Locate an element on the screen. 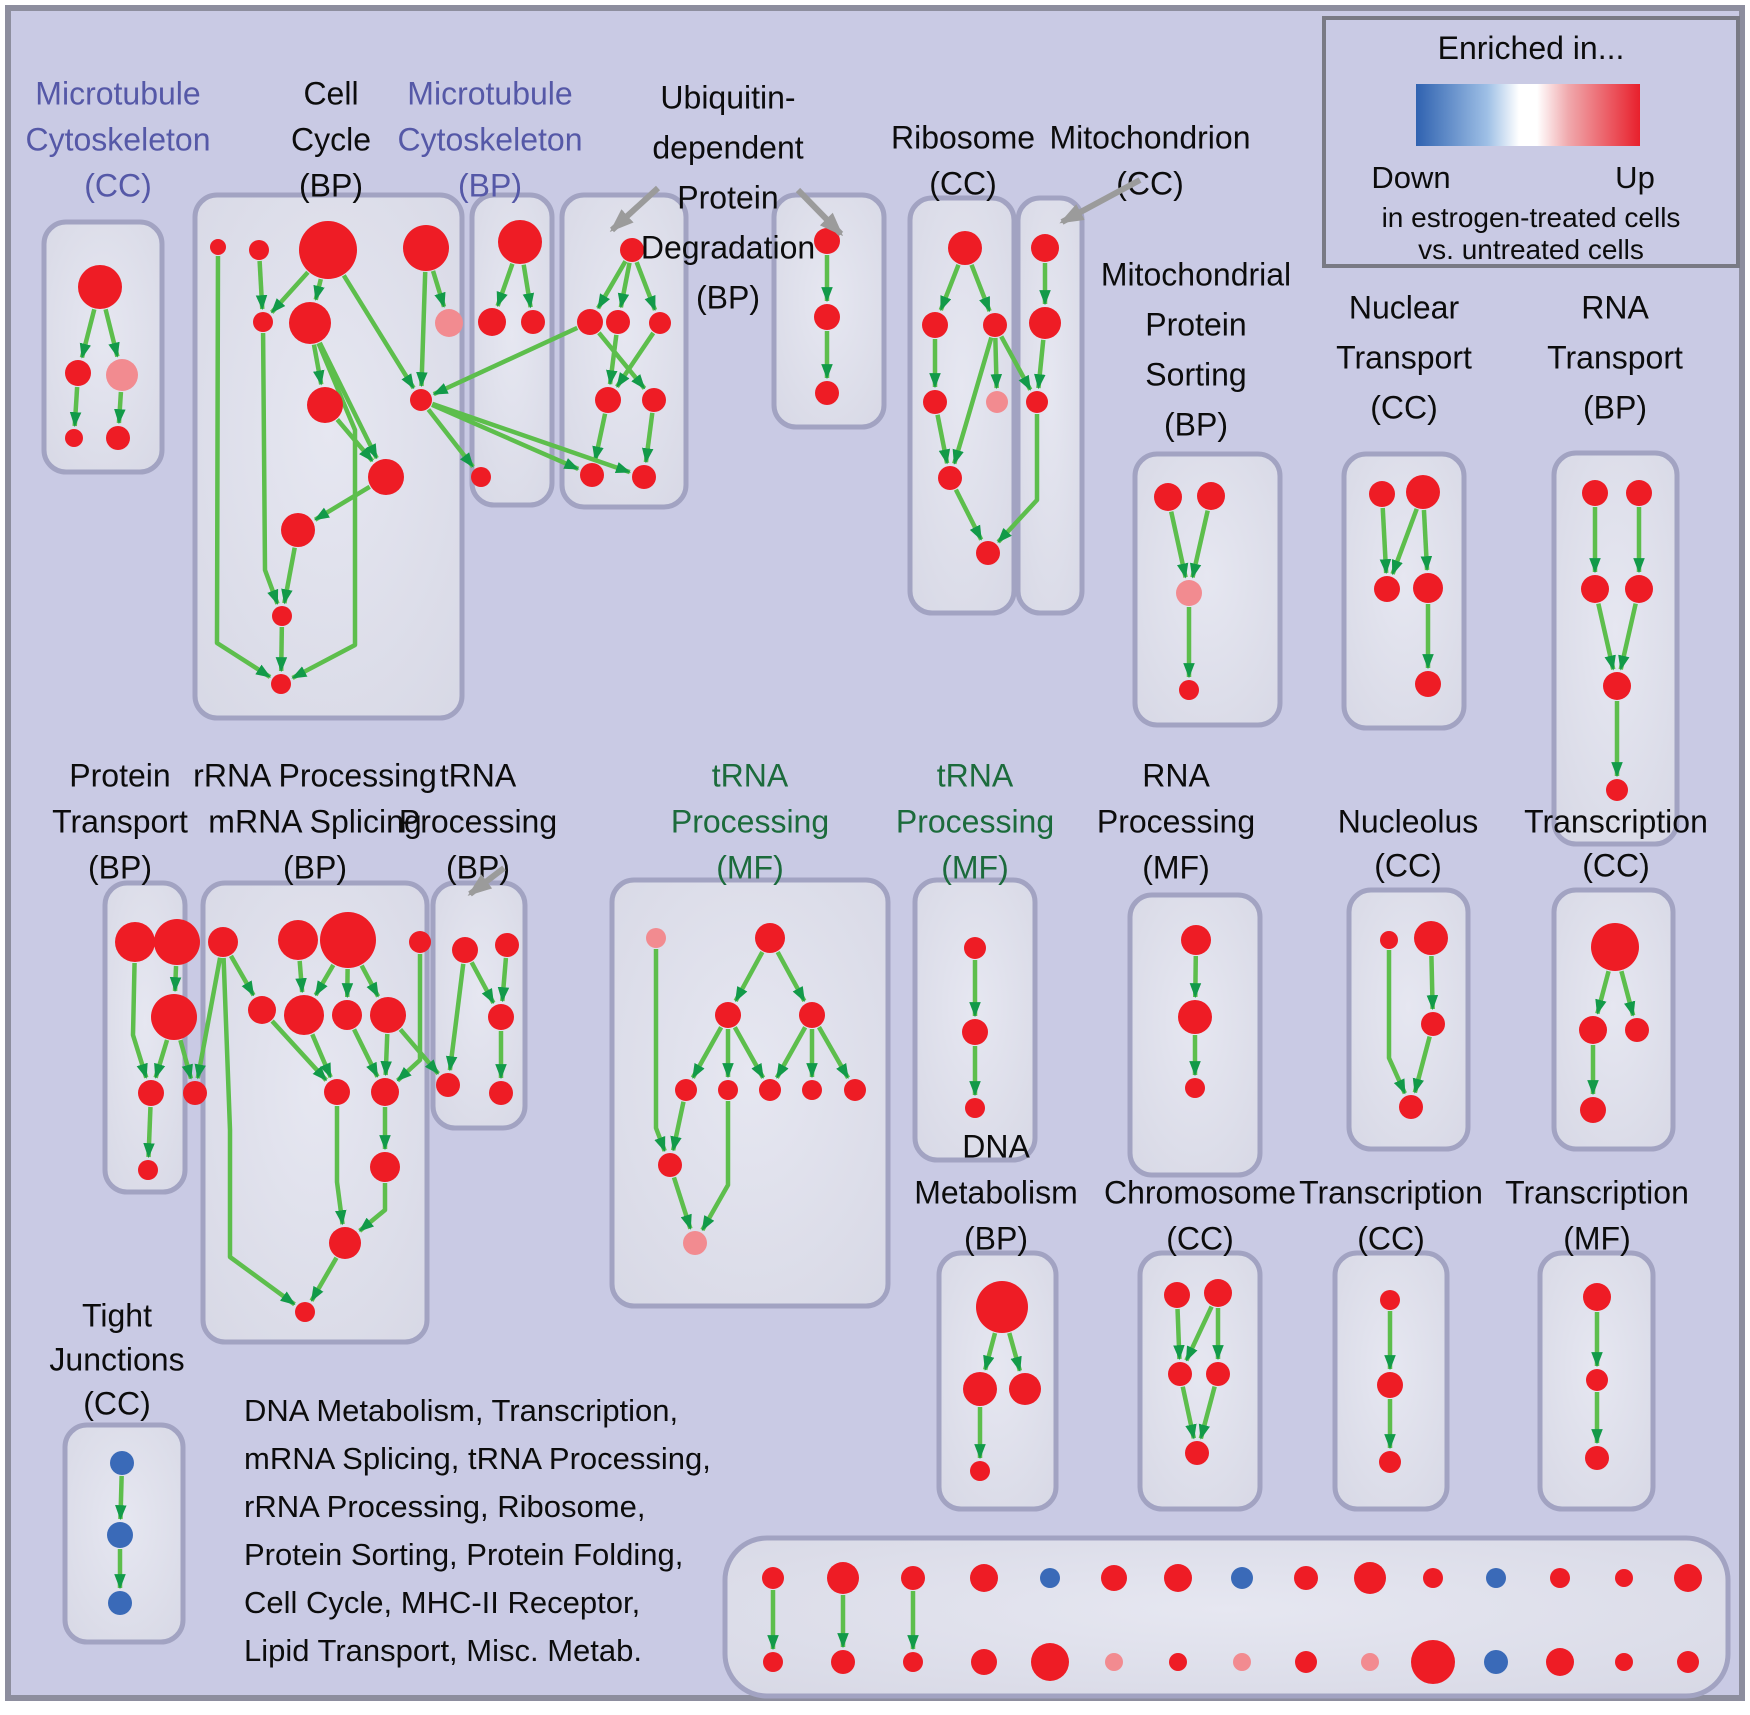  cluster-label-trna-processing-mf-1: Processing is located at coordinates (750, 821).